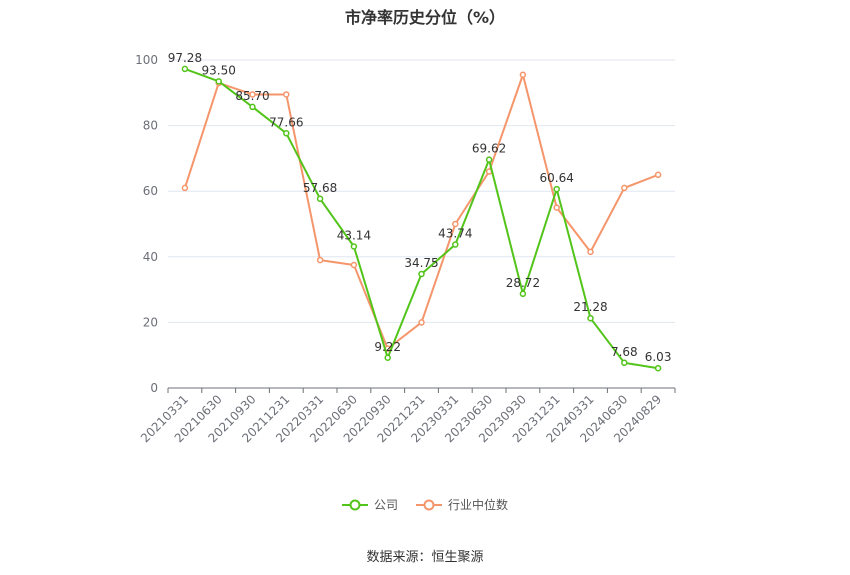 The image size is (850, 575). Describe the element at coordinates (150, 191) in the screenshot. I see `y-tick-label: 60` at that location.